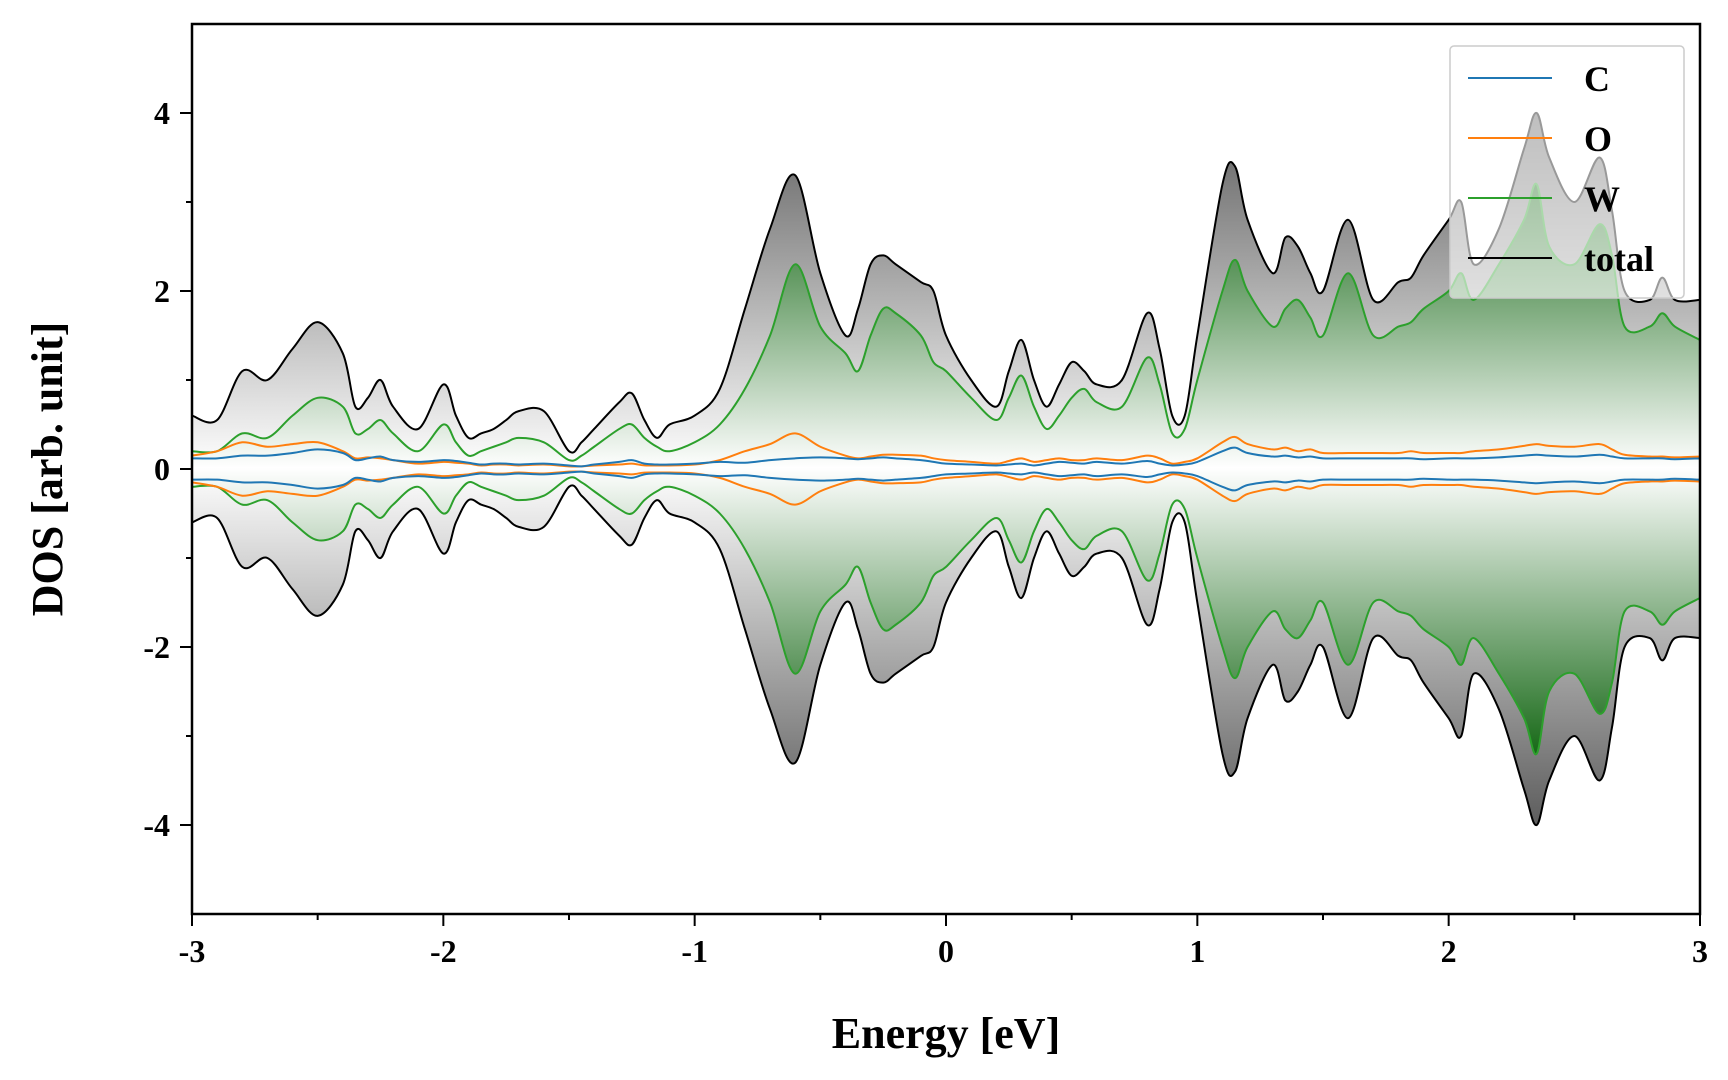  Describe the element at coordinates (946, 481) in the screenshot. I see `line-c-down` at that location.